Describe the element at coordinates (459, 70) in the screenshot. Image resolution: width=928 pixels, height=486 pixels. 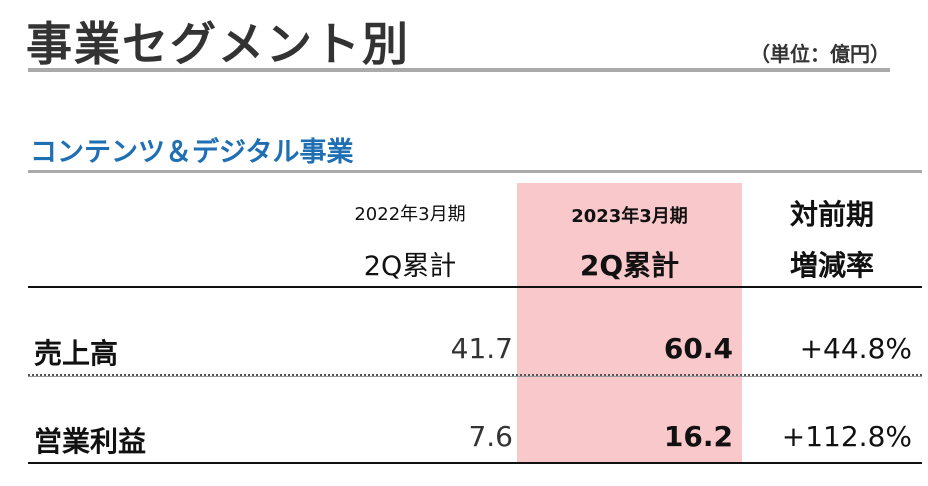
I see `title-rule` at that location.